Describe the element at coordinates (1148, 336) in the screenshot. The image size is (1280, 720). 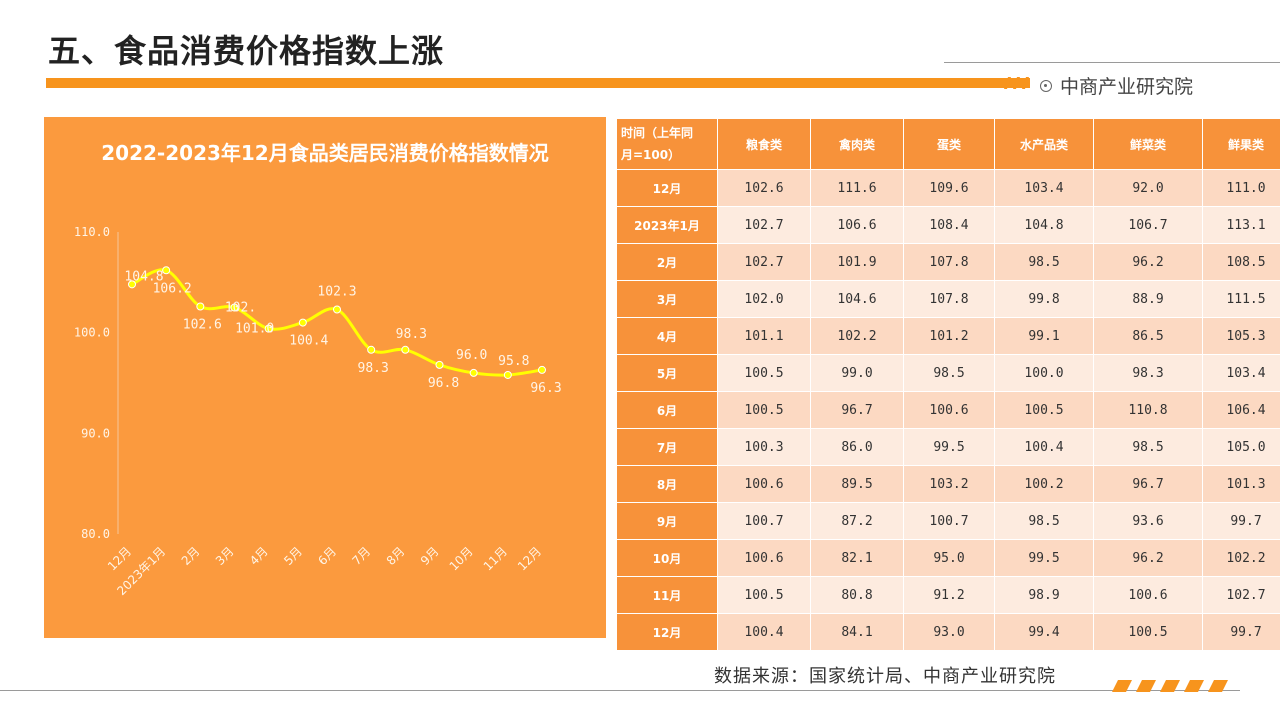
I see `table-cell: 86.5` at that location.